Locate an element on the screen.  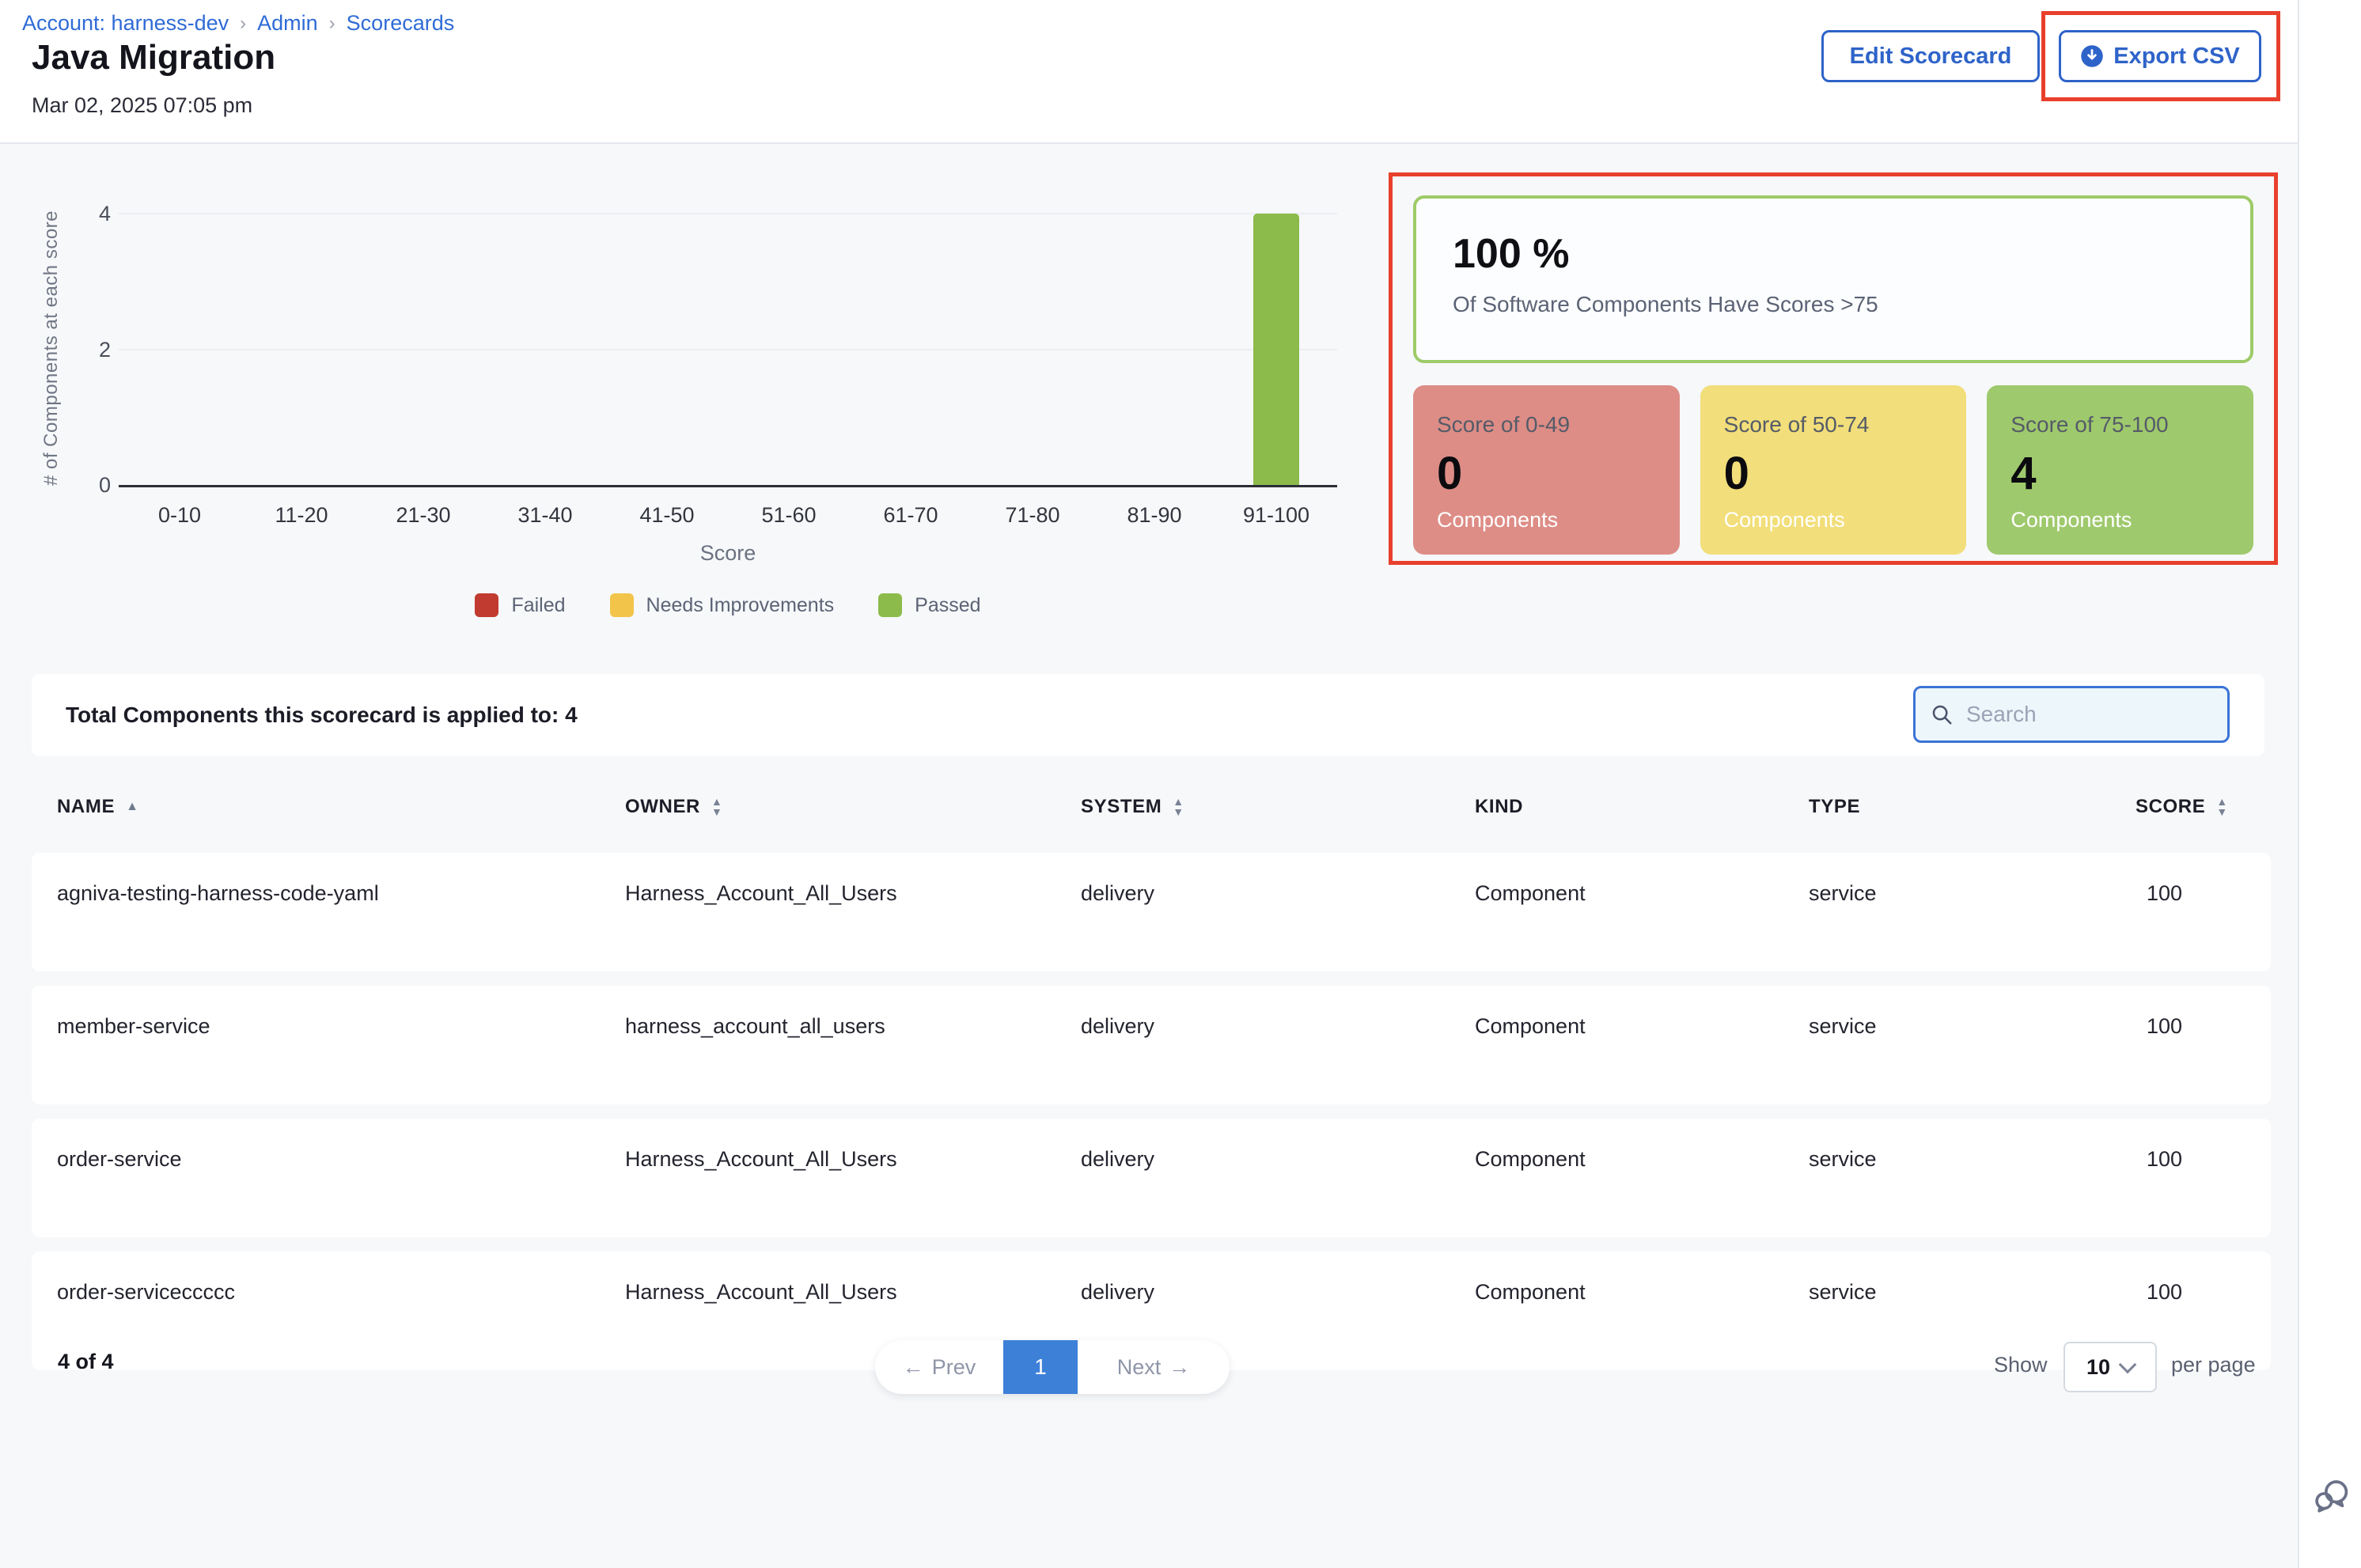
show-label: Show is located at coordinates (2021, 1365).